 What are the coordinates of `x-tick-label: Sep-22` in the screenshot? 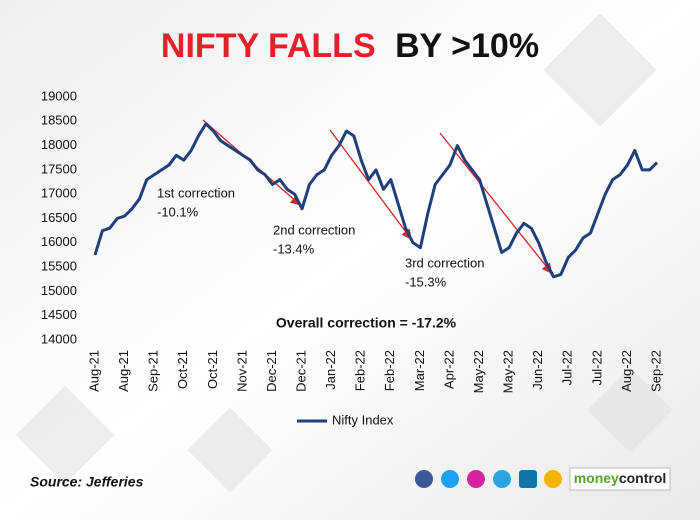 It's located at (655, 371).